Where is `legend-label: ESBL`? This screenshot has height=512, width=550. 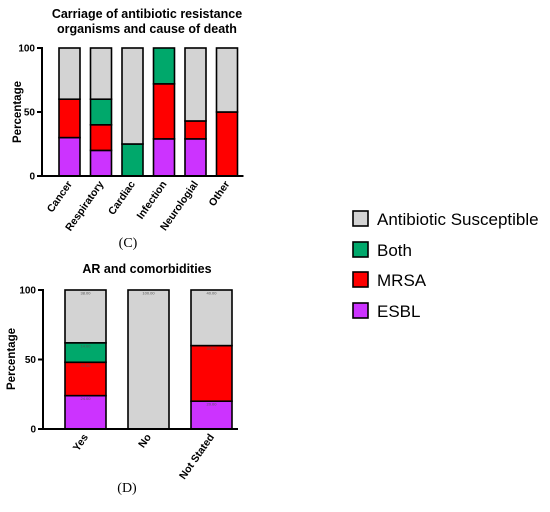 legend-label: ESBL is located at coordinates (398, 311).